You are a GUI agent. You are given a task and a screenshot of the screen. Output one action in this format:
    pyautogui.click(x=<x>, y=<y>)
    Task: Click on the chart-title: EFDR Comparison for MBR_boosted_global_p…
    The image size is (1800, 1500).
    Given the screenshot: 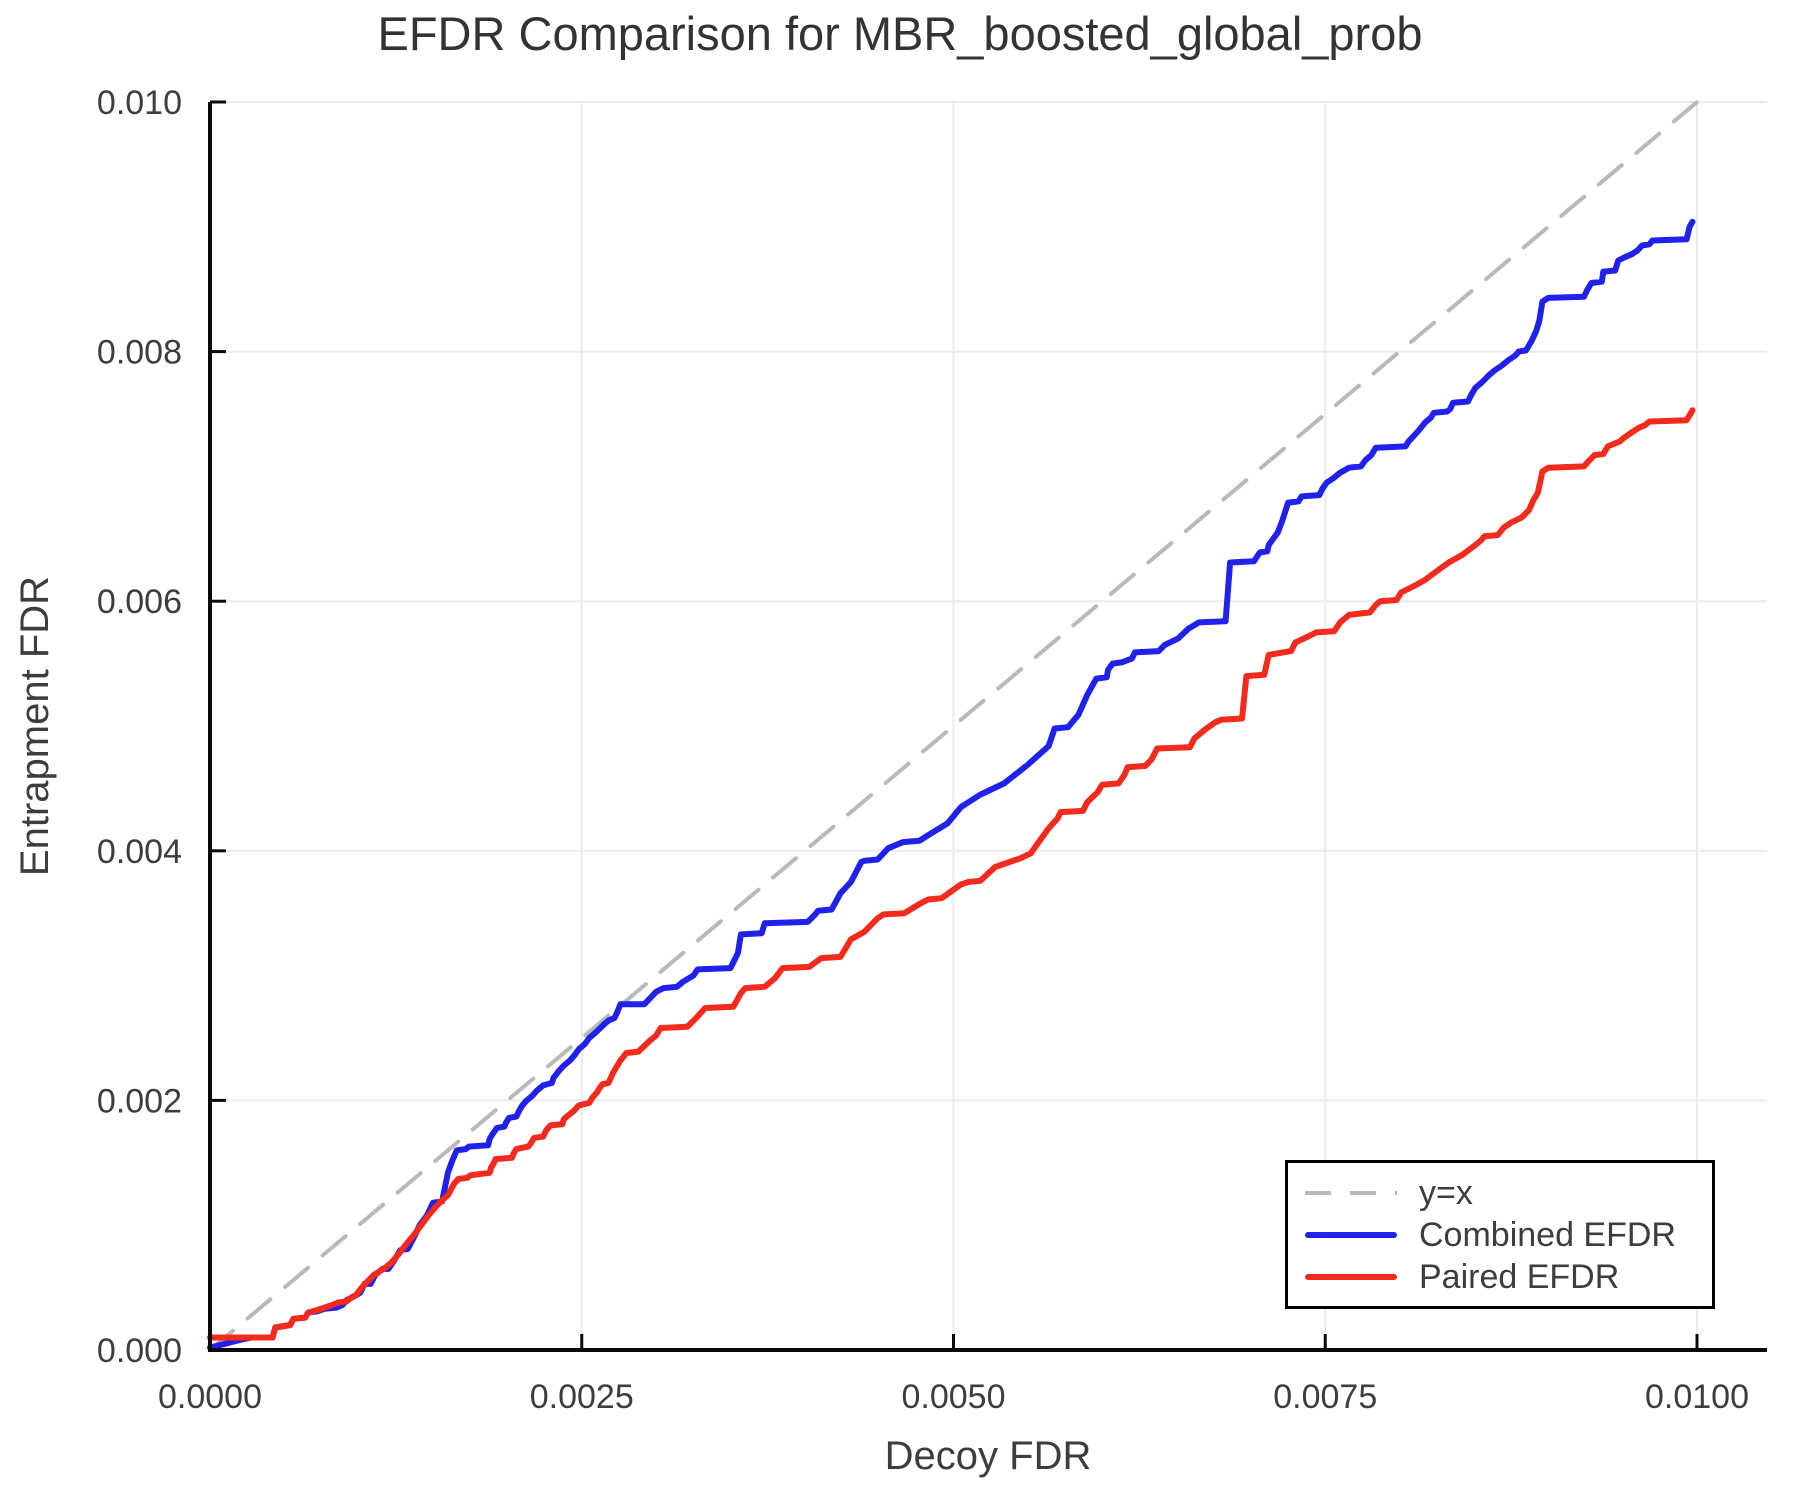 What is the action you would take?
    pyautogui.click(x=900, y=33)
    